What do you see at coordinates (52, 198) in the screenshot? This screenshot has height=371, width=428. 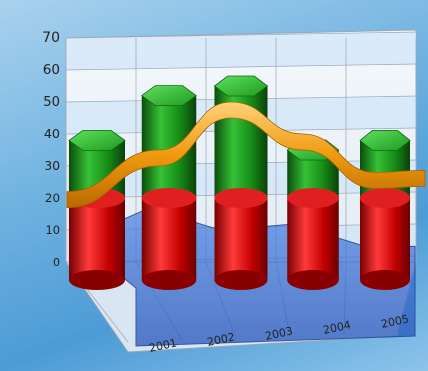 I see `y-tick-label: 20` at bounding box center [52, 198].